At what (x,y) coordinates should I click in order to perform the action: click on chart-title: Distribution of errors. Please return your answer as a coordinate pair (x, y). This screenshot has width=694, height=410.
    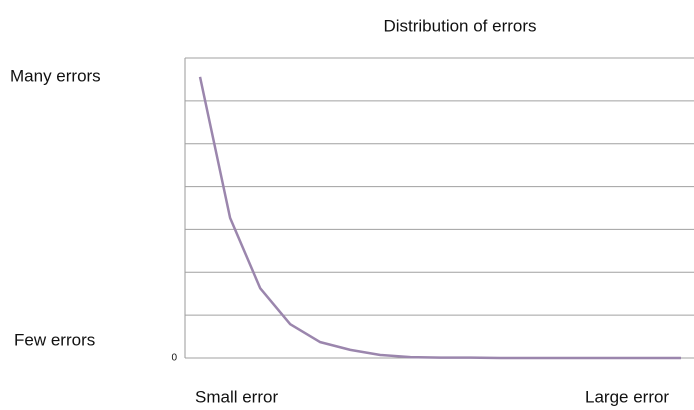
    Looking at the image, I should click on (459, 25).